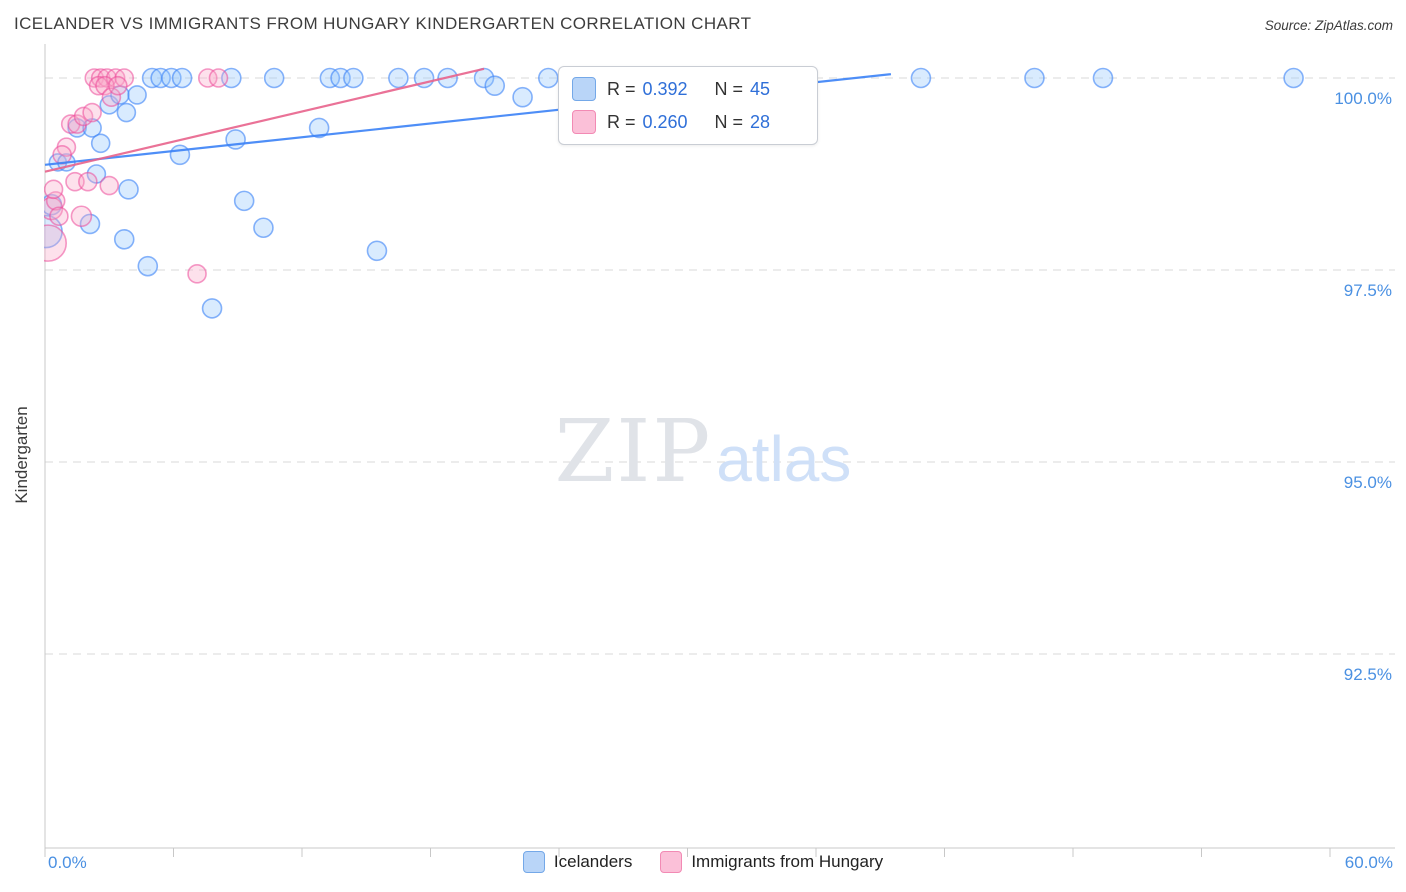 Image resolution: width=1406 pixels, height=892 pixels. Describe the element at coordinates (665, 88) in the screenshot. I see `r-value-icelanders: 0.392` at that location.